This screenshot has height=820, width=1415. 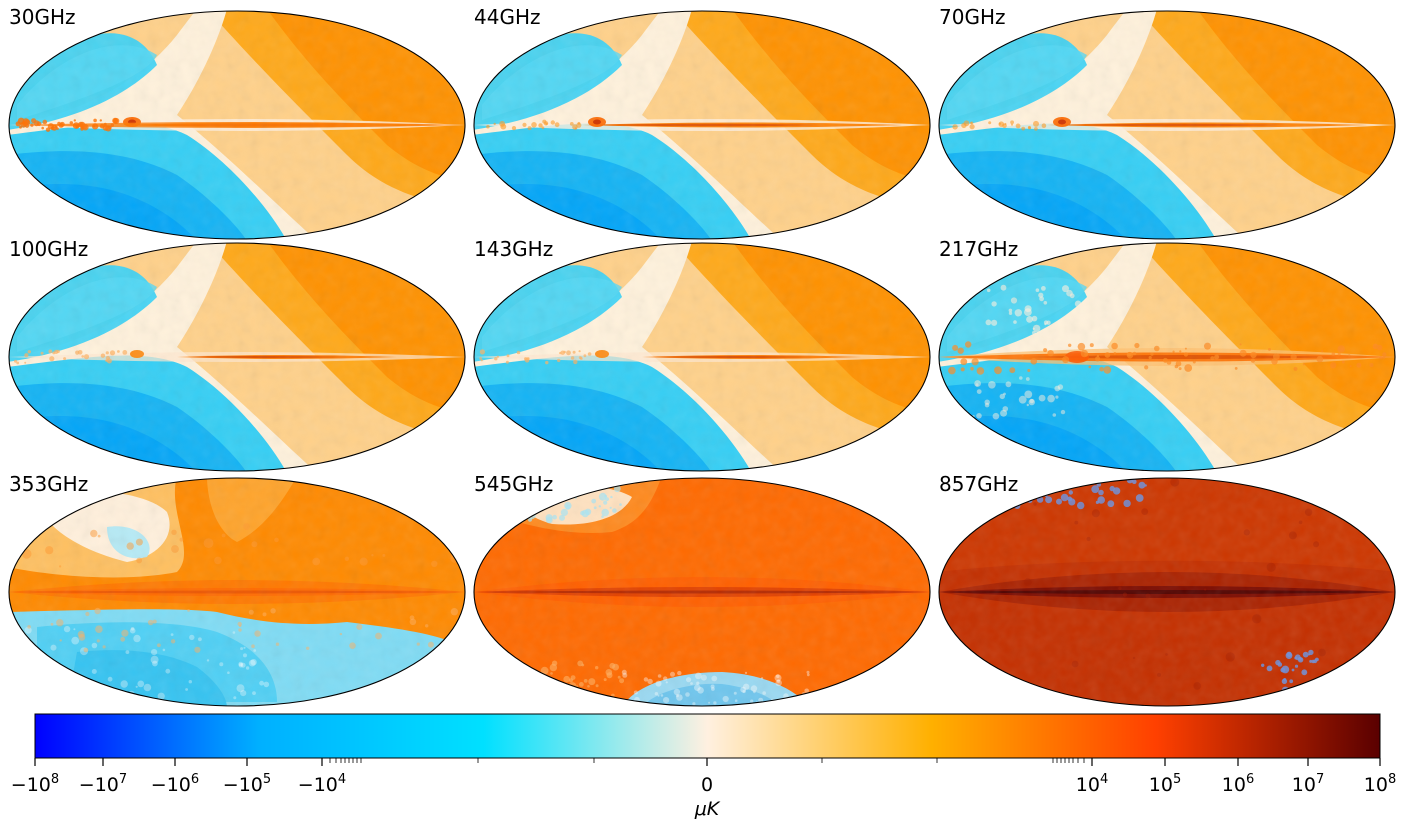 I want to click on colorbar-tick-label: 0, so click(x=707, y=785).